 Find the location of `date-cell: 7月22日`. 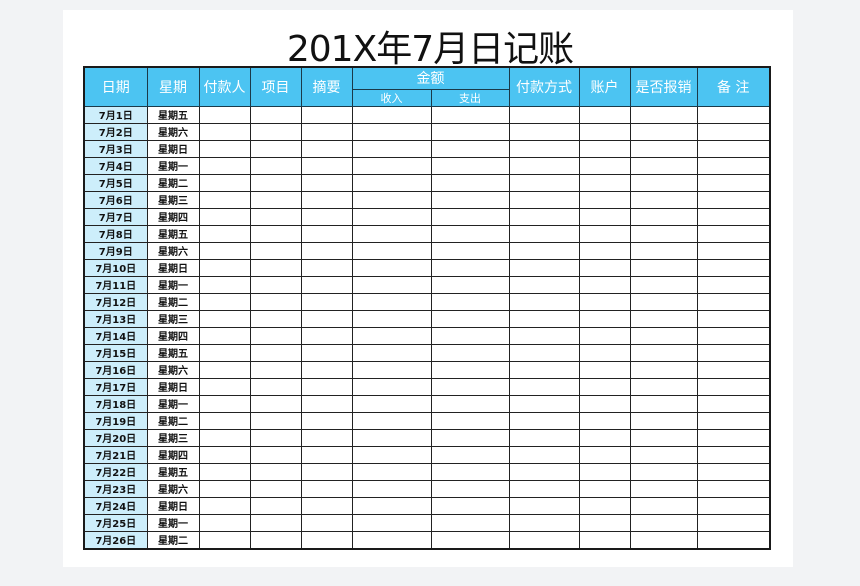

date-cell: 7月22日 is located at coordinates (115, 471).